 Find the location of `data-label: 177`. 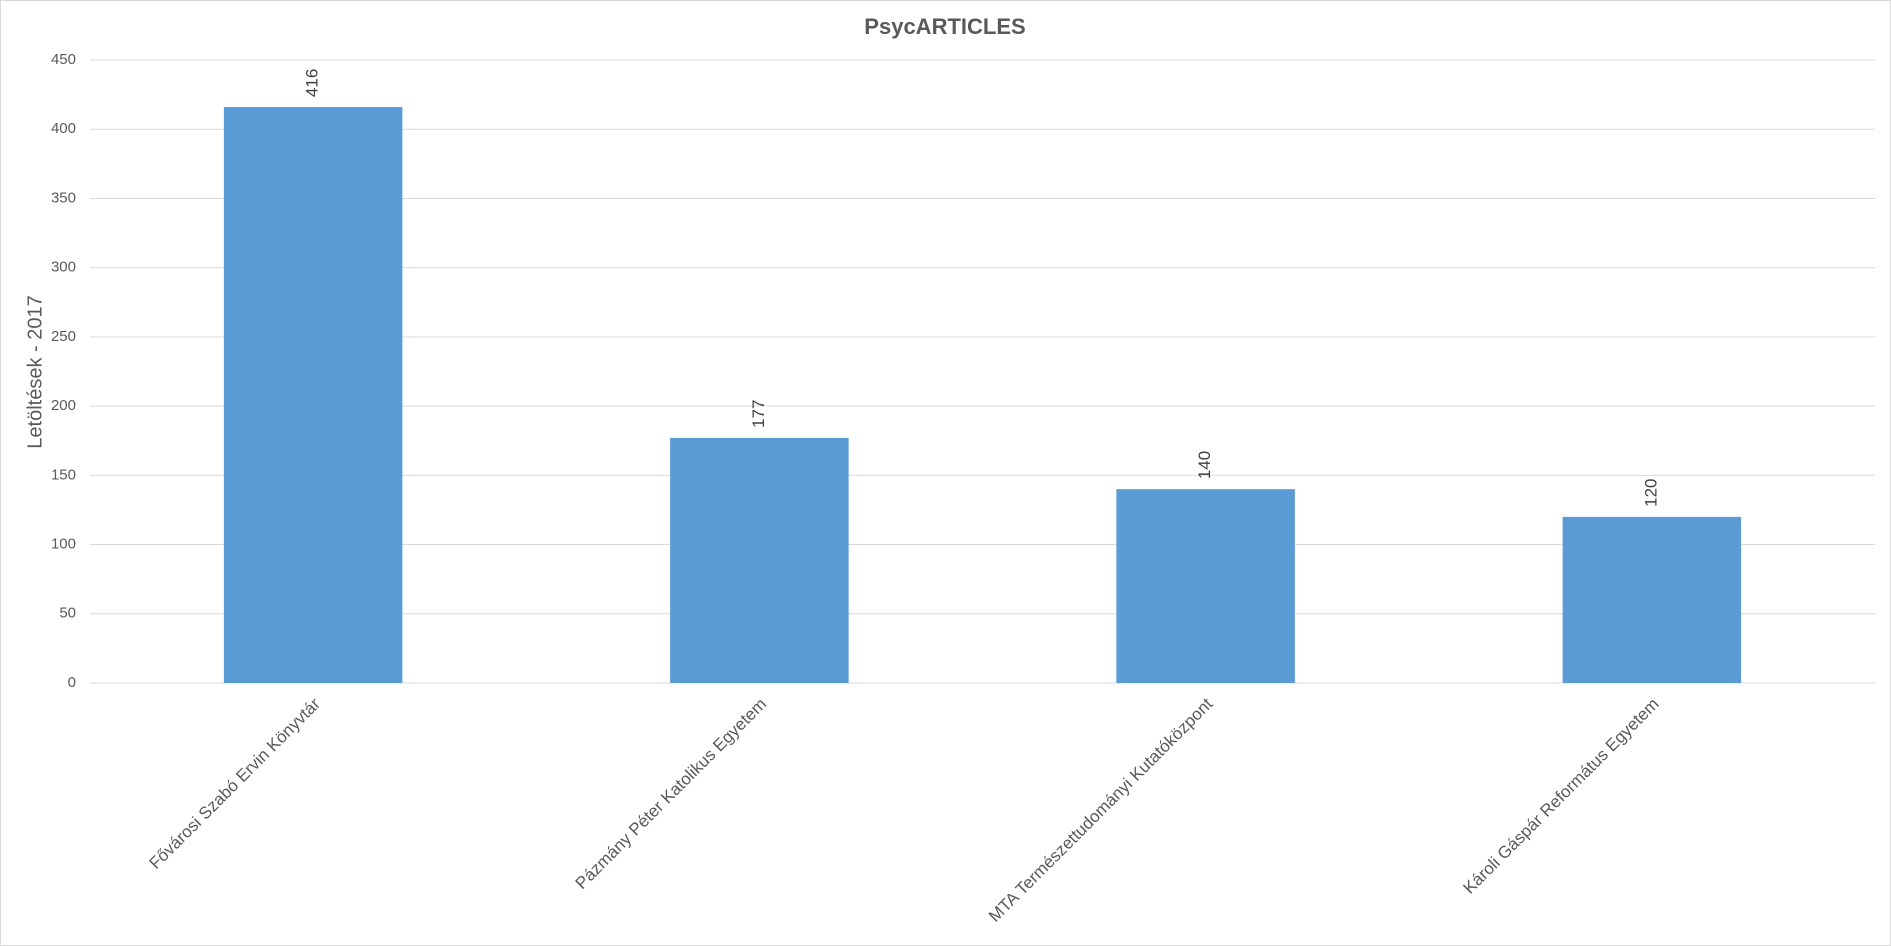

data-label: 177 is located at coordinates (758, 414).